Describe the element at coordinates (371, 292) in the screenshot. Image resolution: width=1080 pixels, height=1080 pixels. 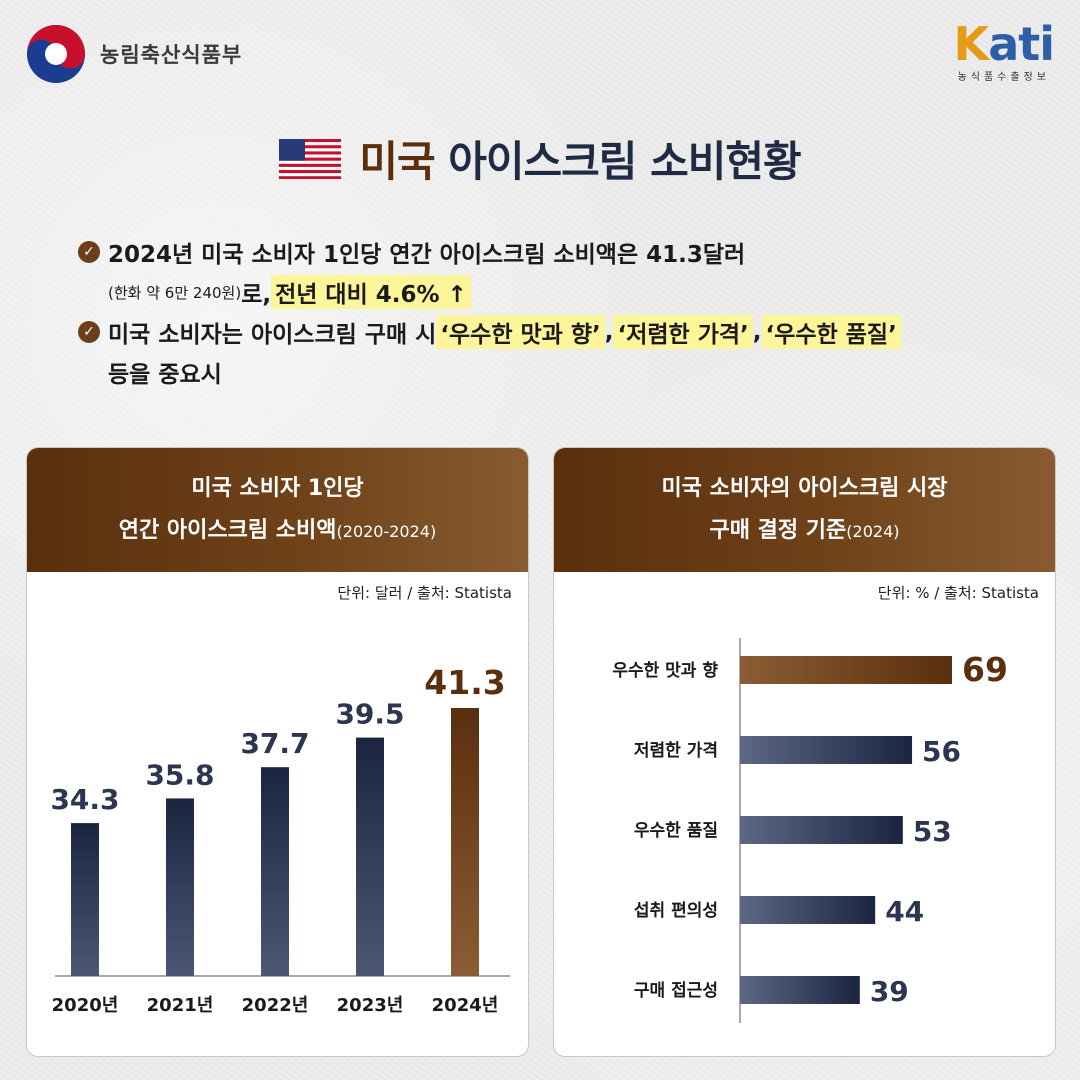
I see `bullet-1-highlight: 전년 대비 4.6% ↑` at that location.